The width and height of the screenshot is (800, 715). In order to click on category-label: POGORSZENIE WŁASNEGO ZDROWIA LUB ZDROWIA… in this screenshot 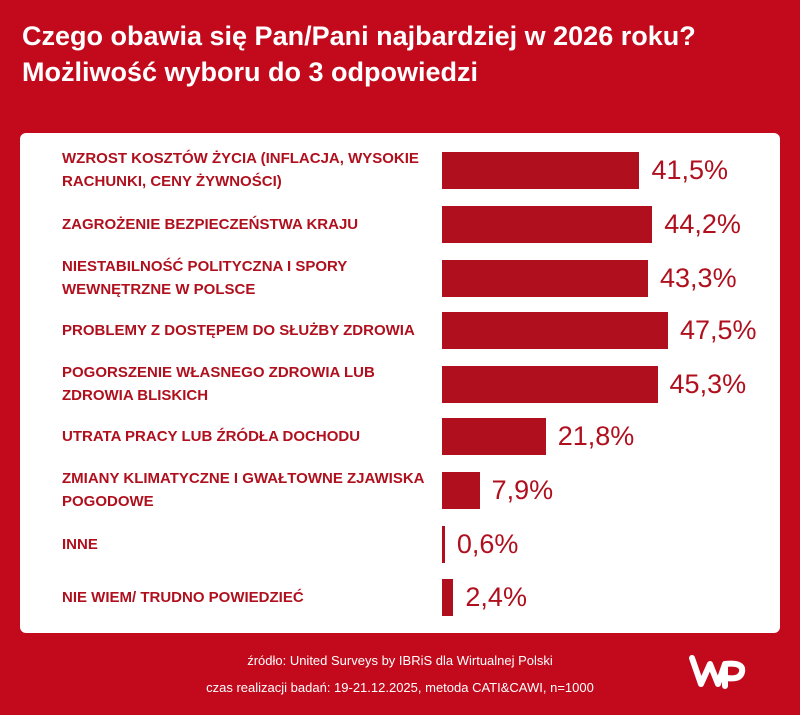, I will do `click(218, 384)`.